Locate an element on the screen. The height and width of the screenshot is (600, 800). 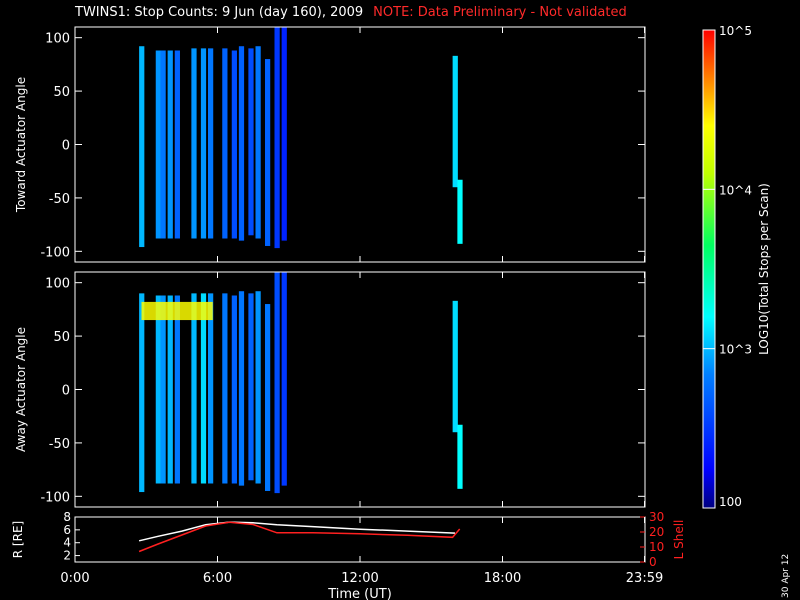
y-axis-label: R [RE] is located at coordinates (18, 539).